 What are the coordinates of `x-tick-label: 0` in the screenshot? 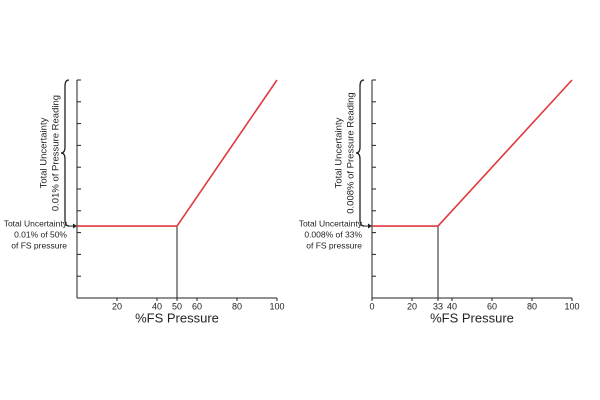 It's located at (371, 306).